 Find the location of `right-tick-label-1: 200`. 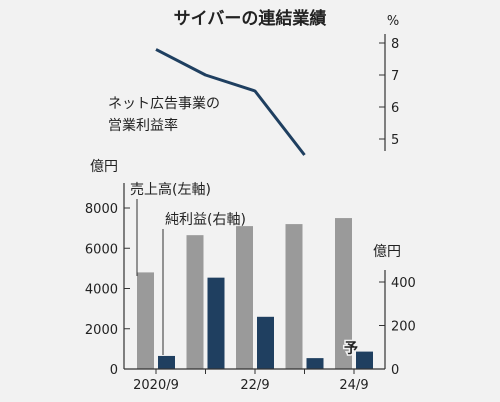

right-tick-label-1: 200 is located at coordinates (403, 327).